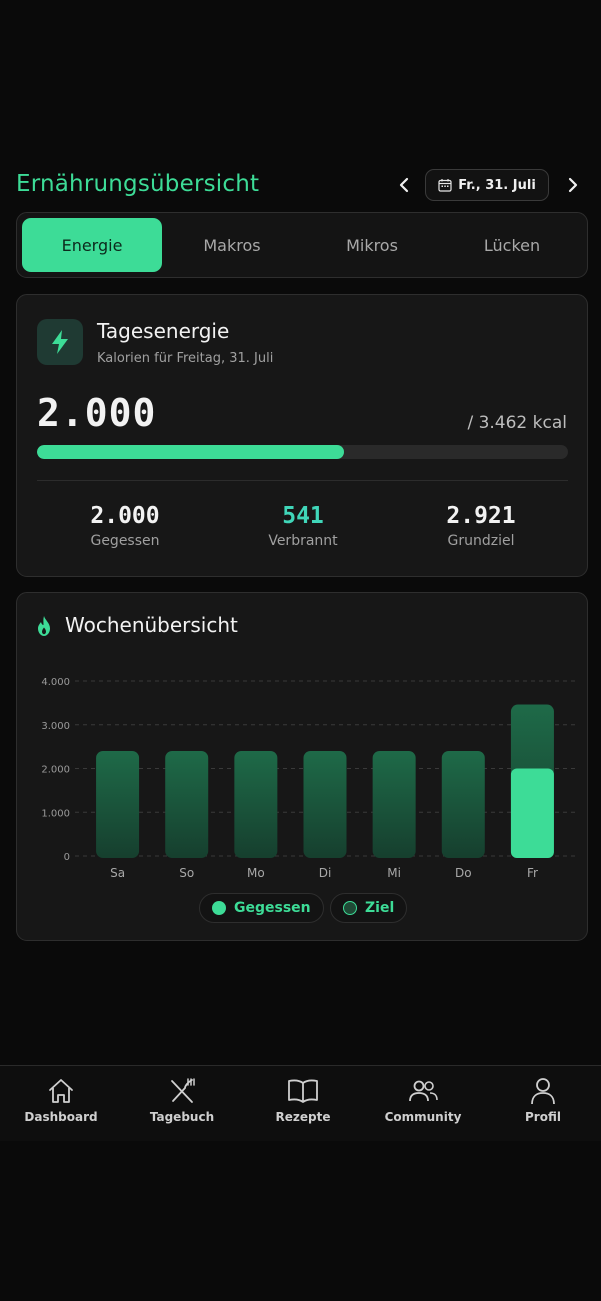 The image size is (601, 1301). What do you see at coordinates (125, 516) in the screenshot?
I see `stat-eaten-value: 2.000` at bounding box center [125, 516].